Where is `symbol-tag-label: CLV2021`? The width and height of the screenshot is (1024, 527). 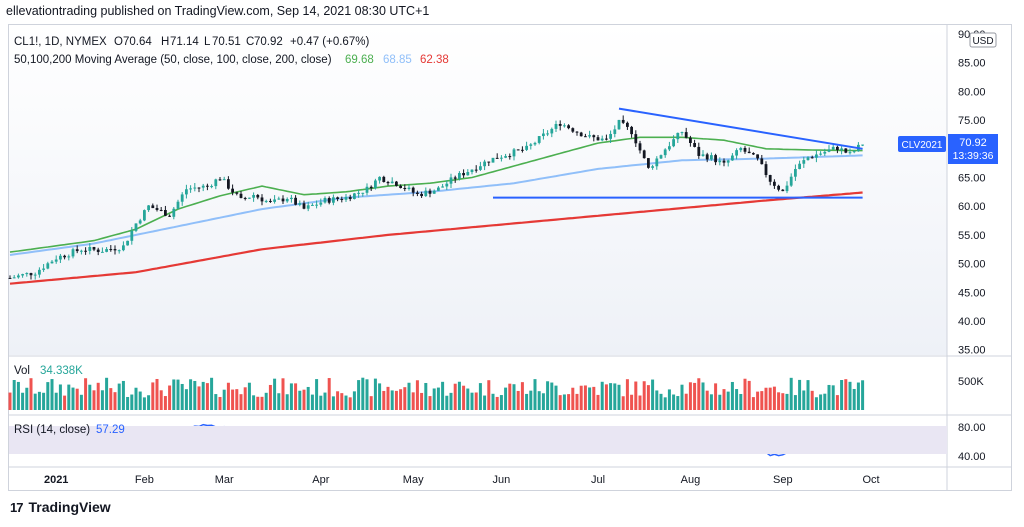
symbol-tag-label: CLV2021 is located at coordinates (922, 145).